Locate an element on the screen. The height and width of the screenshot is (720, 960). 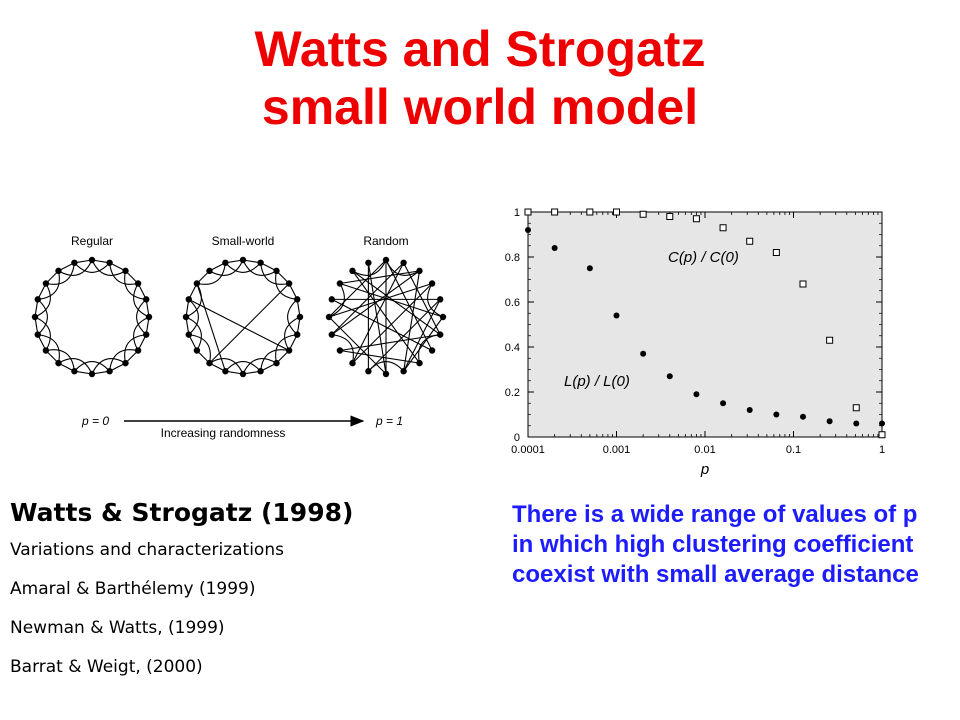
reference-line: Amaral & Barthélemy (1999) is located at coordinates (133, 589).